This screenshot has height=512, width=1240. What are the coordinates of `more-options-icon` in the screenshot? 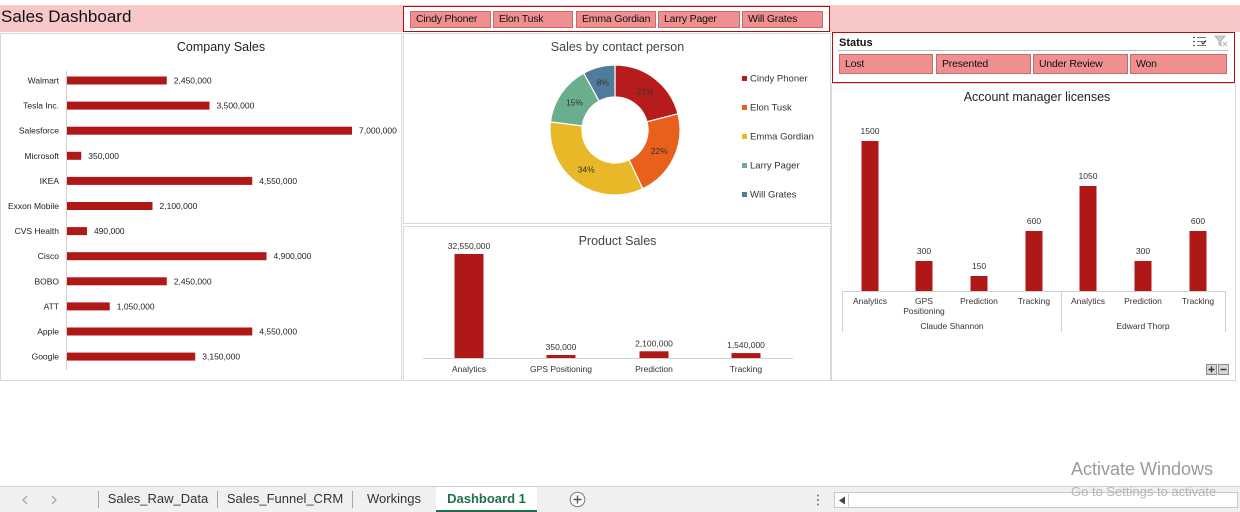 It's located at (818, 500).